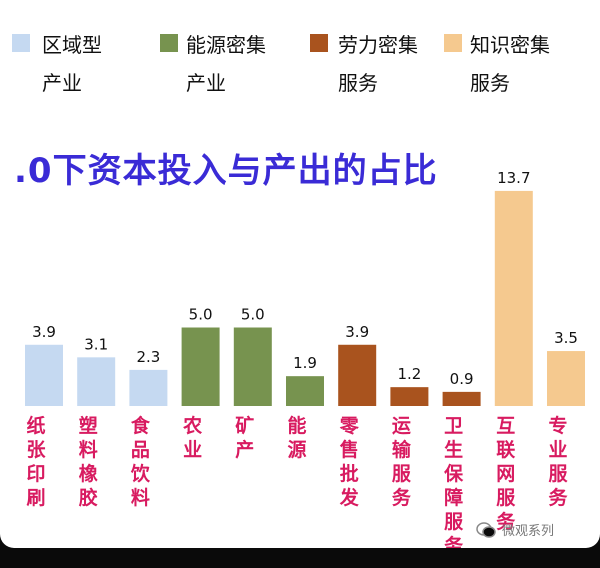 This screenshot has height=568, width=600. I want to click on category-label: 互联网服务, so click(506, 474).